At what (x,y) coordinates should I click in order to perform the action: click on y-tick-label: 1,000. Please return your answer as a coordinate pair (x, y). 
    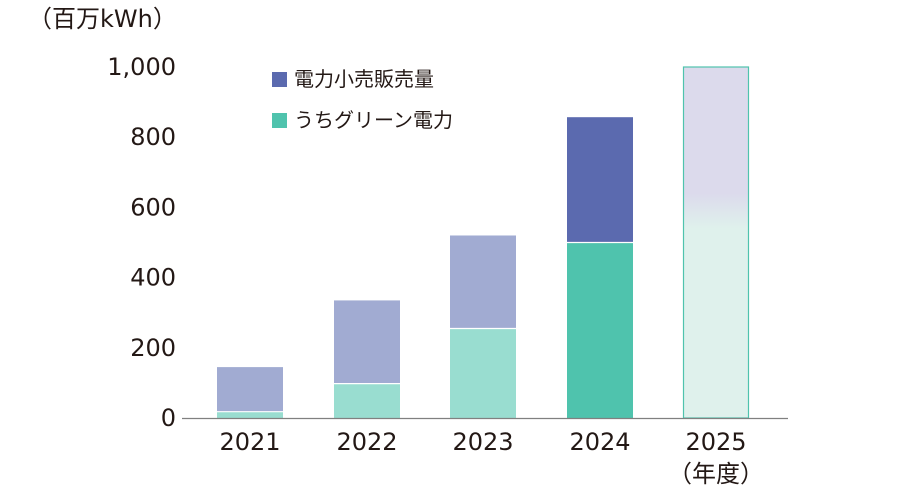
    Looking at the image, I should click on (141, 67).